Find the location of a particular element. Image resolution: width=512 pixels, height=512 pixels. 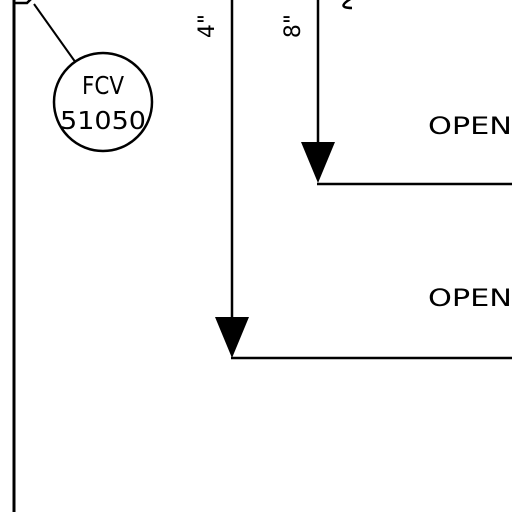

instrument-circle is located at coordinates (103, 102).